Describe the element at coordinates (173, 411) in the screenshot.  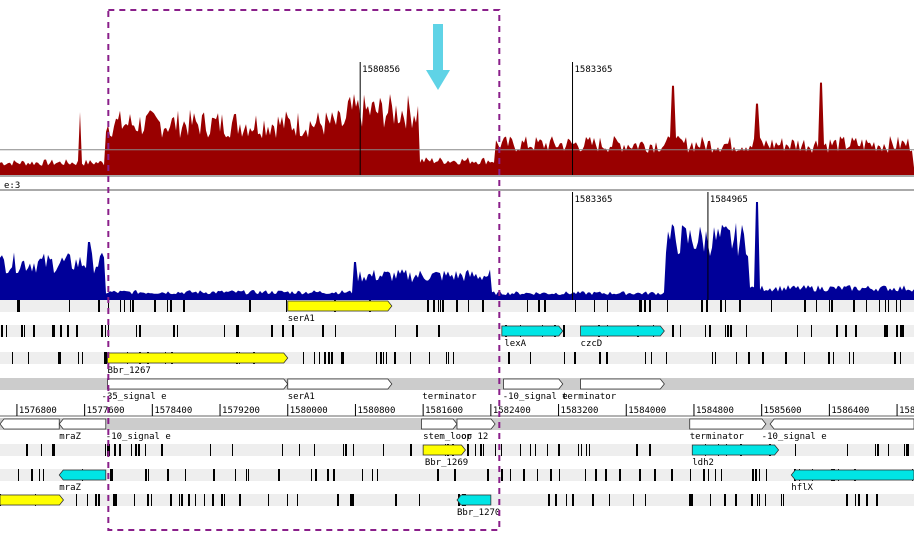
I see `axis-tick-label: 1578400` at that location.